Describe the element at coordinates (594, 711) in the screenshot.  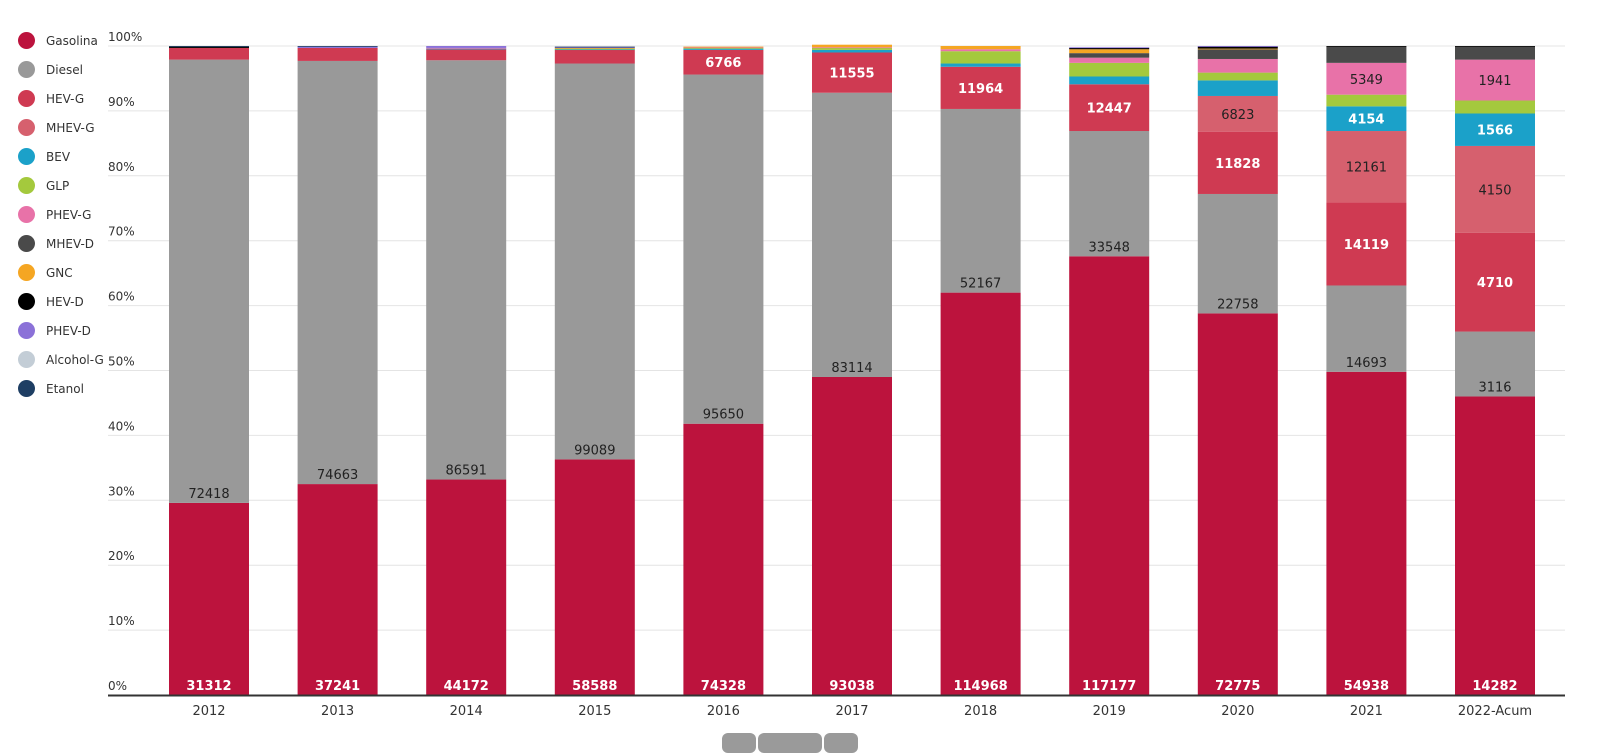
I see `x-tick-label: 2015` at that location.